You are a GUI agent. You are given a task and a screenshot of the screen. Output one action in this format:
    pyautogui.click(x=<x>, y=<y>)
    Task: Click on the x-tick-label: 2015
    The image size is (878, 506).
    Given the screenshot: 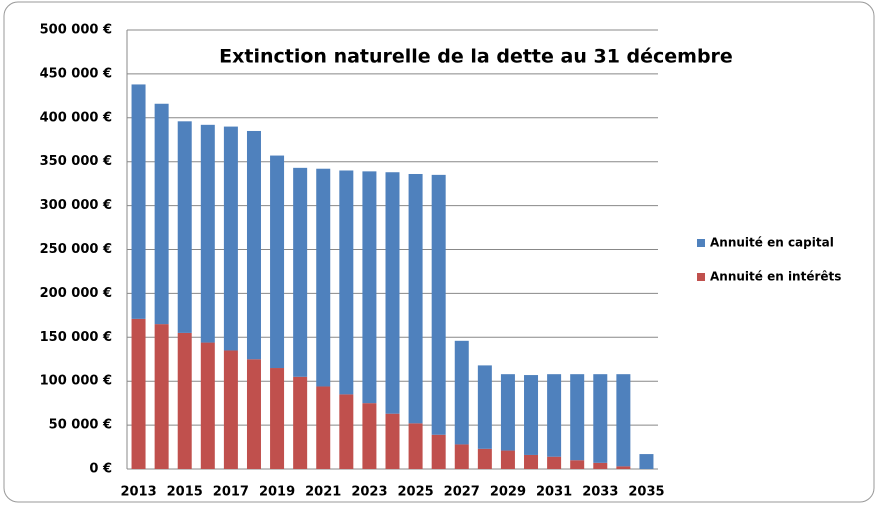 What is the action you would take?
    pyautogui.click(x=185, y=492)
    